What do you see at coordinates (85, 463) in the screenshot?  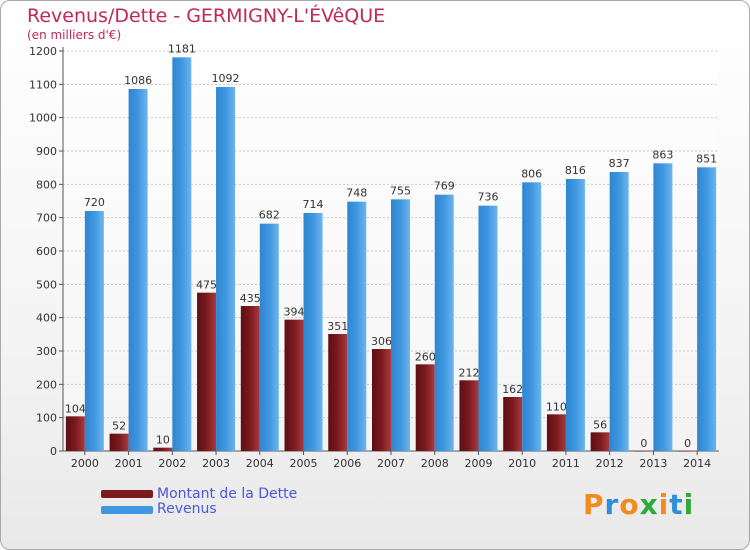 I see `x-tick-label: 2000` at bounding box center [85, 463].